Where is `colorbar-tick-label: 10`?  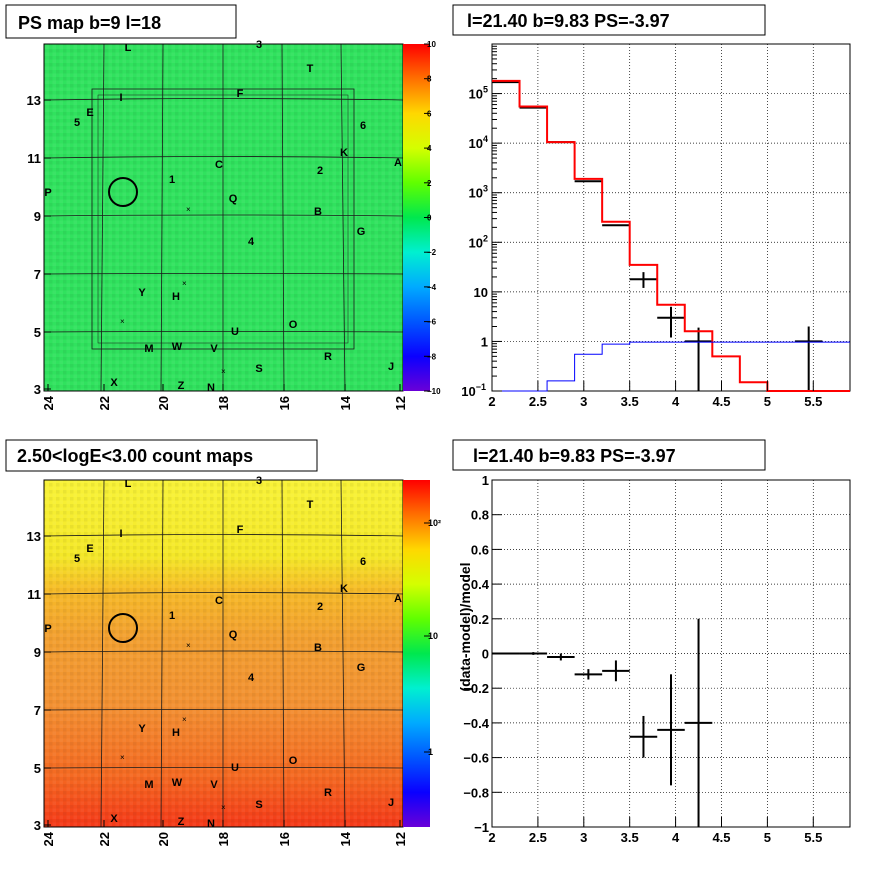
colorbar-tick-label: 10 is located at coordinates (431, 44).